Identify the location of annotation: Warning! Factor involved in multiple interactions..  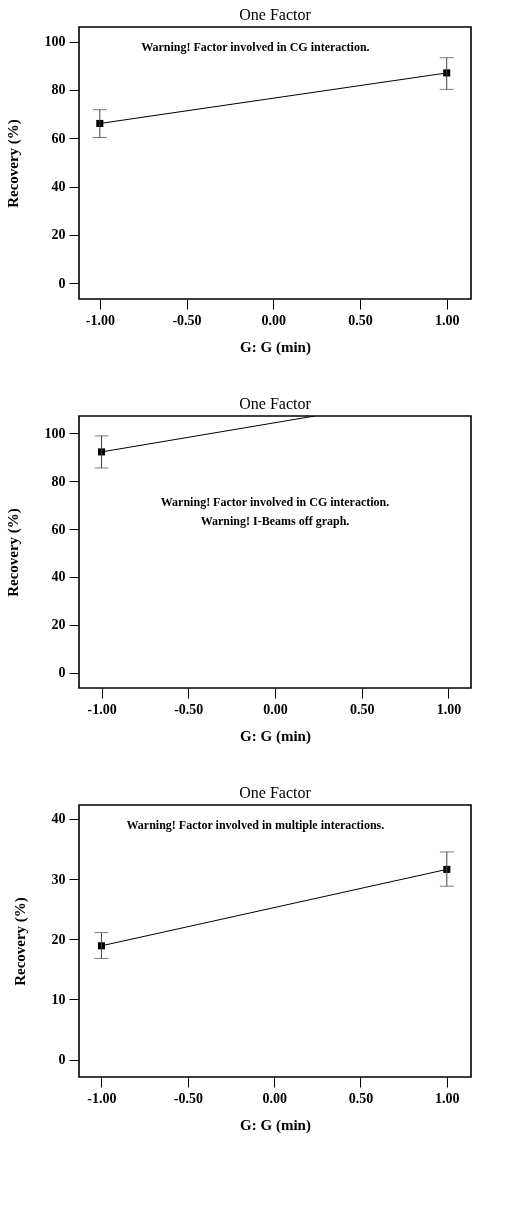
(255, 825).